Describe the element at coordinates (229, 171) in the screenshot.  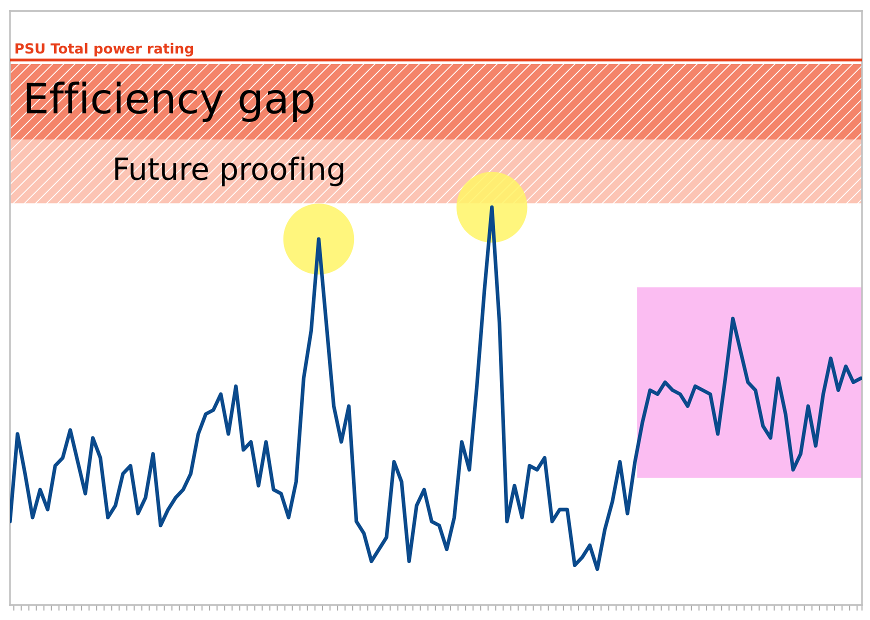
I see `band-label: Future proofing` at that location.